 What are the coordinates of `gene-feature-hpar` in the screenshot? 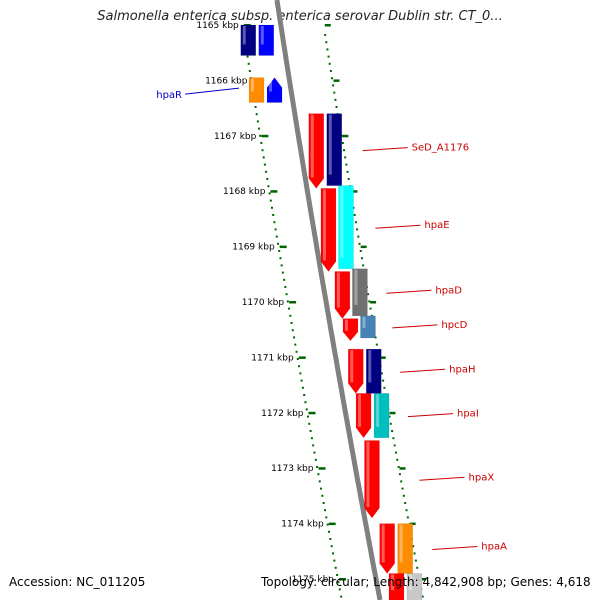 It's located at (256, 90).